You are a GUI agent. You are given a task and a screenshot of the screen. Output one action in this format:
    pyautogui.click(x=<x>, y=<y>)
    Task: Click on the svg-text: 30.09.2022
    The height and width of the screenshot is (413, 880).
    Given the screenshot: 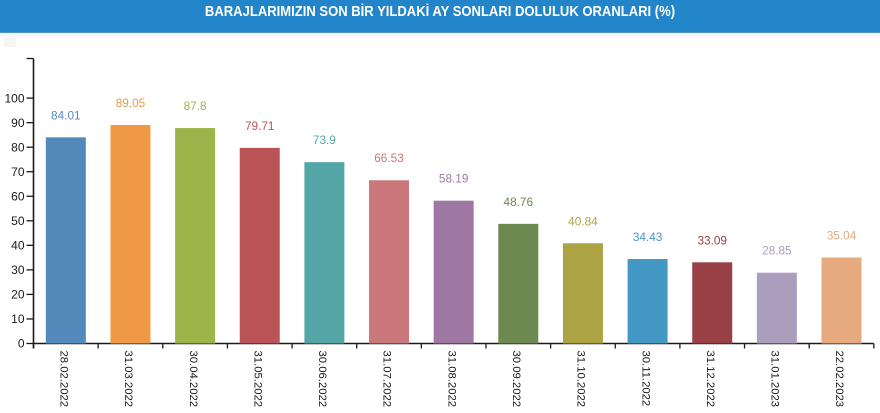 What is the action you would take?
    pyautogui.click(x=516, y=379)
    